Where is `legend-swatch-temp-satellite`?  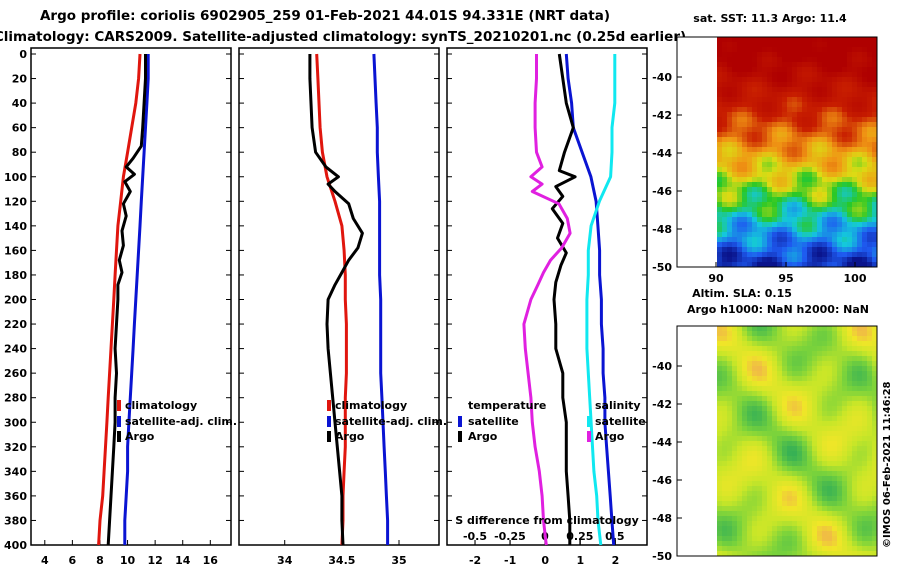
legend-swatch-temp-satellite is located at coordinates (460, 421).